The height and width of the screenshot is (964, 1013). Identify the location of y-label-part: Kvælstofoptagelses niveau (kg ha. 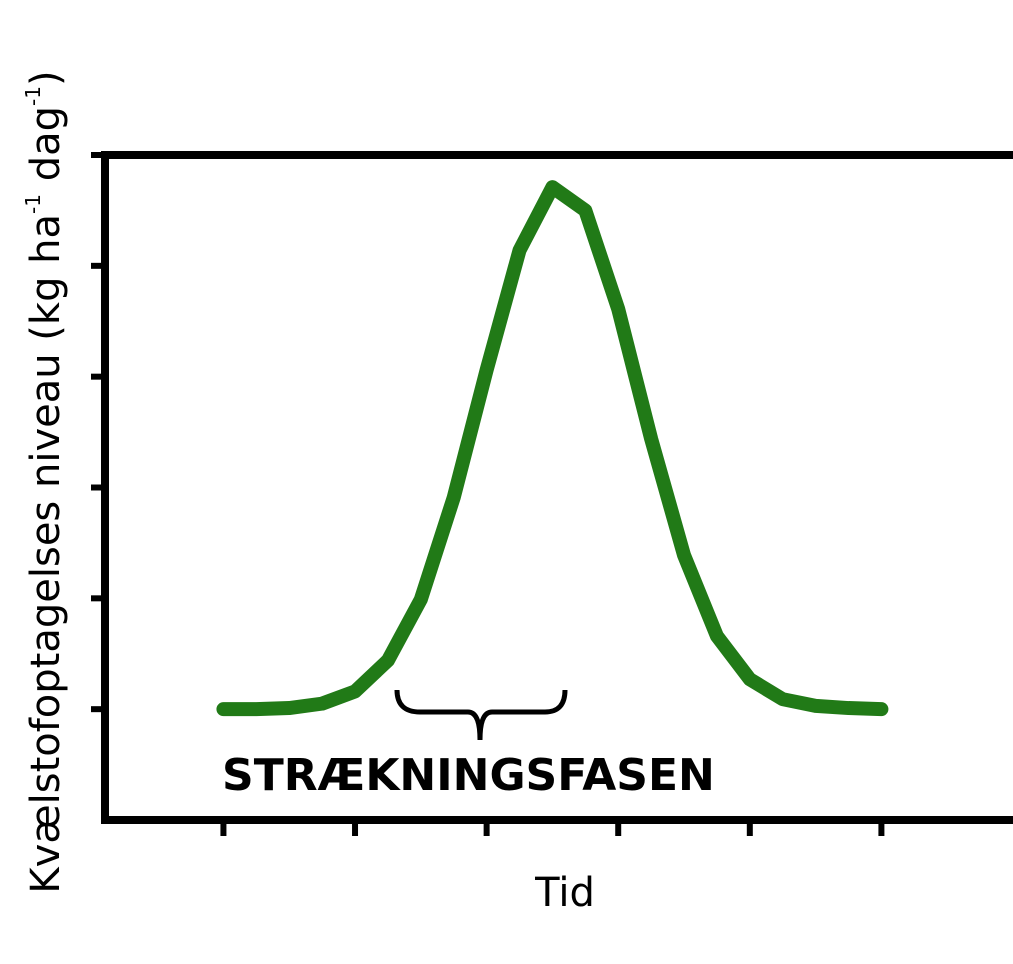
(46, 554).